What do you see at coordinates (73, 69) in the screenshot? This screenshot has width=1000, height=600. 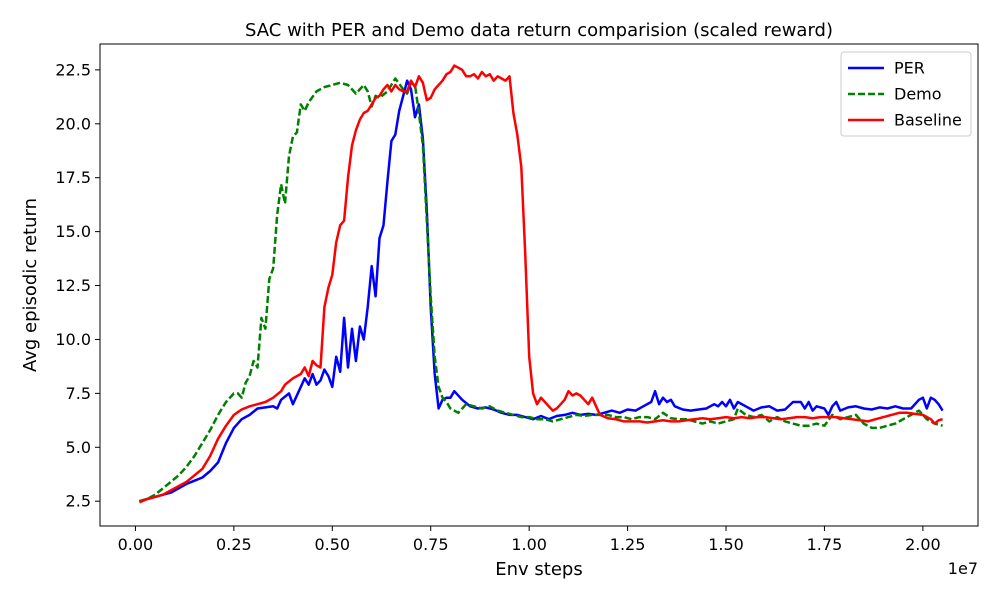 I see `y-tick-label: 22.5` at bounding box center [73, 69].